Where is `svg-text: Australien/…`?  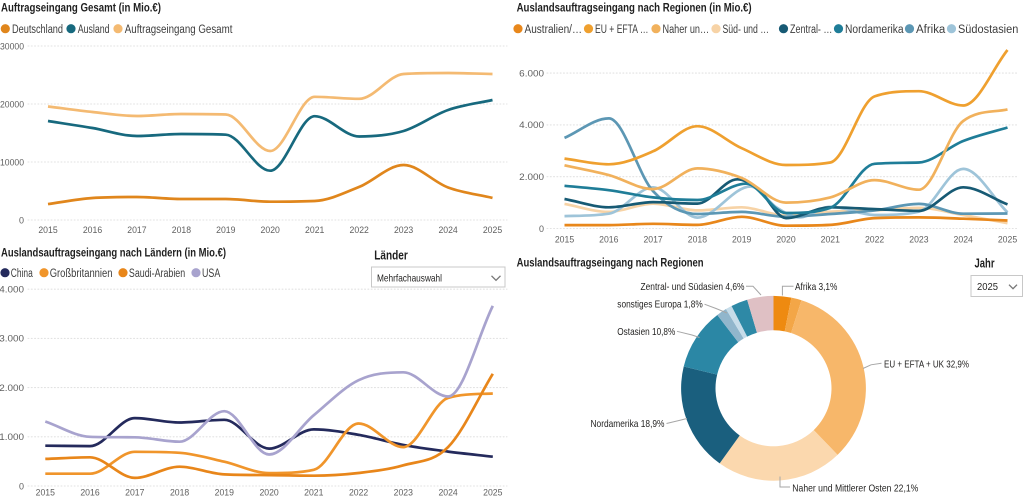 svg-text: Australien/… is located at coordinates (554, 30).